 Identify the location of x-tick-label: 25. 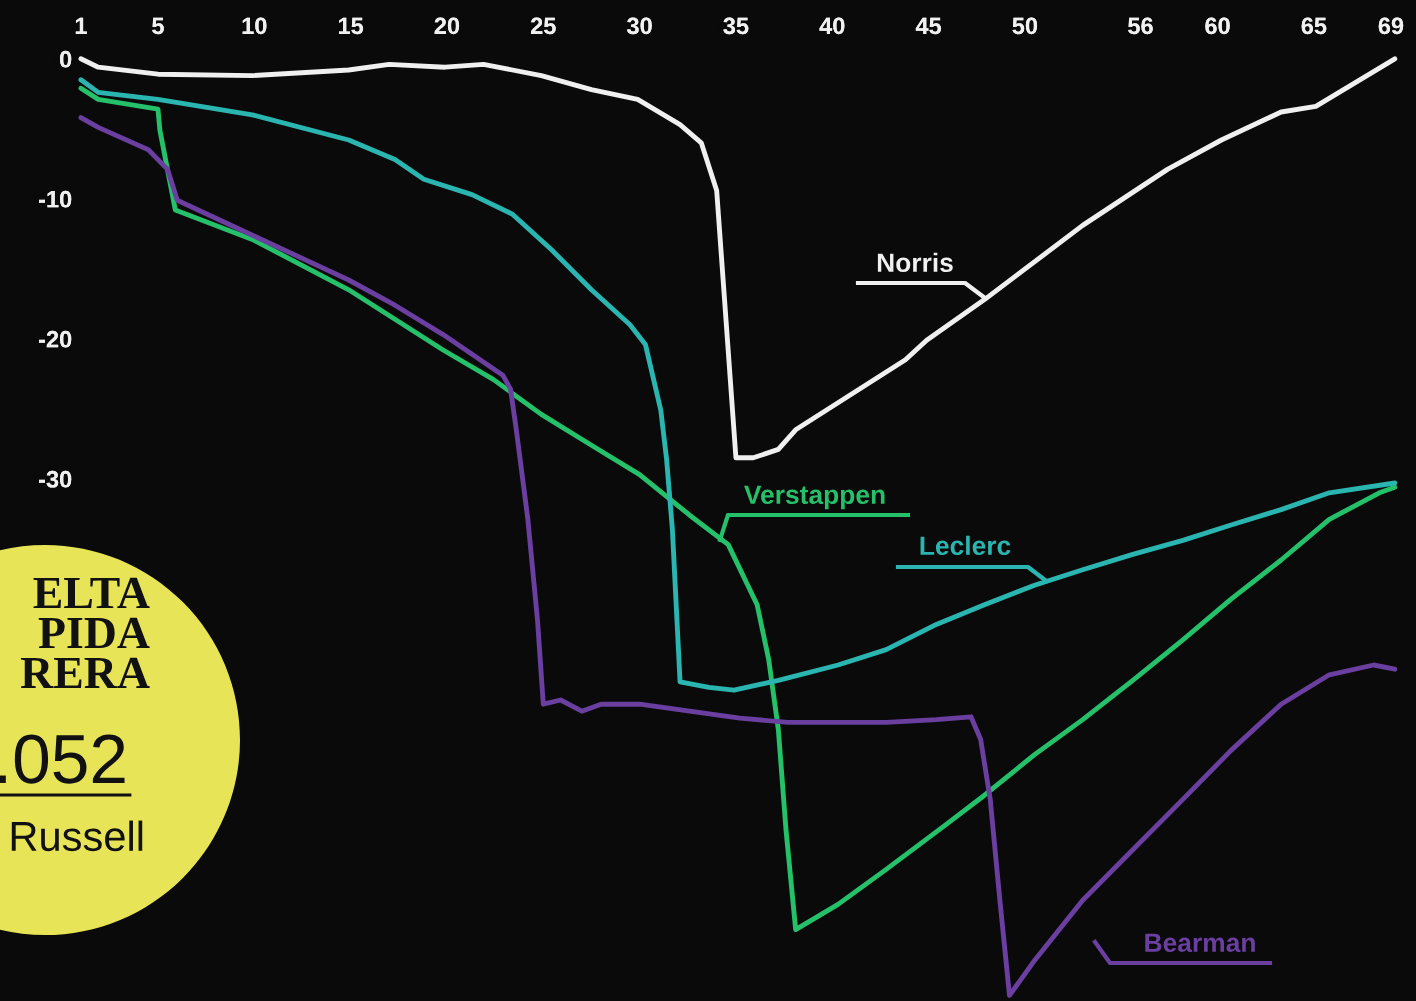
(543, 26).